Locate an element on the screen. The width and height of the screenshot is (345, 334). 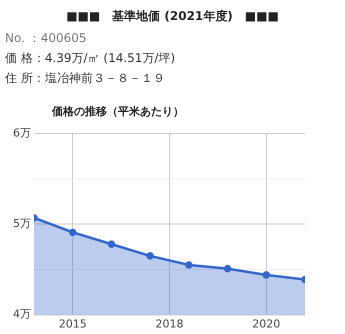
y-tick-label: 4万 is located at coordinates (22, 314).